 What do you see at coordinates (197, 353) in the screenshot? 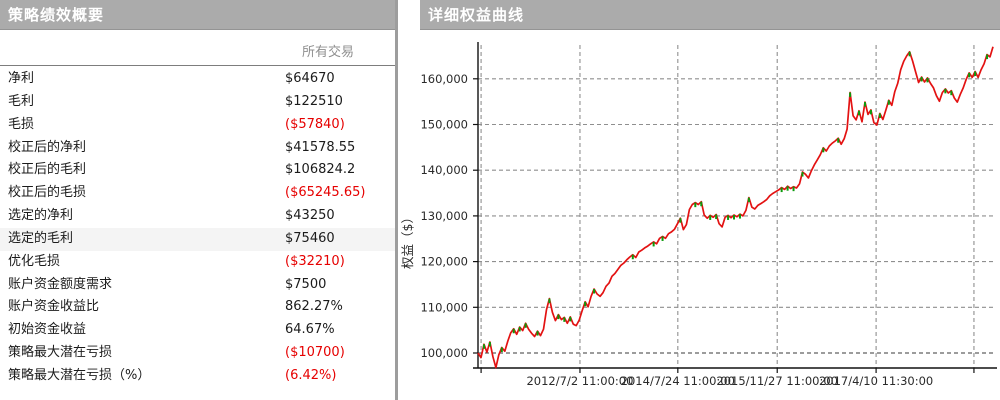
I see `table-row: 策略最大潜在亏损 ($10700)` at bounding box center [197, 353].